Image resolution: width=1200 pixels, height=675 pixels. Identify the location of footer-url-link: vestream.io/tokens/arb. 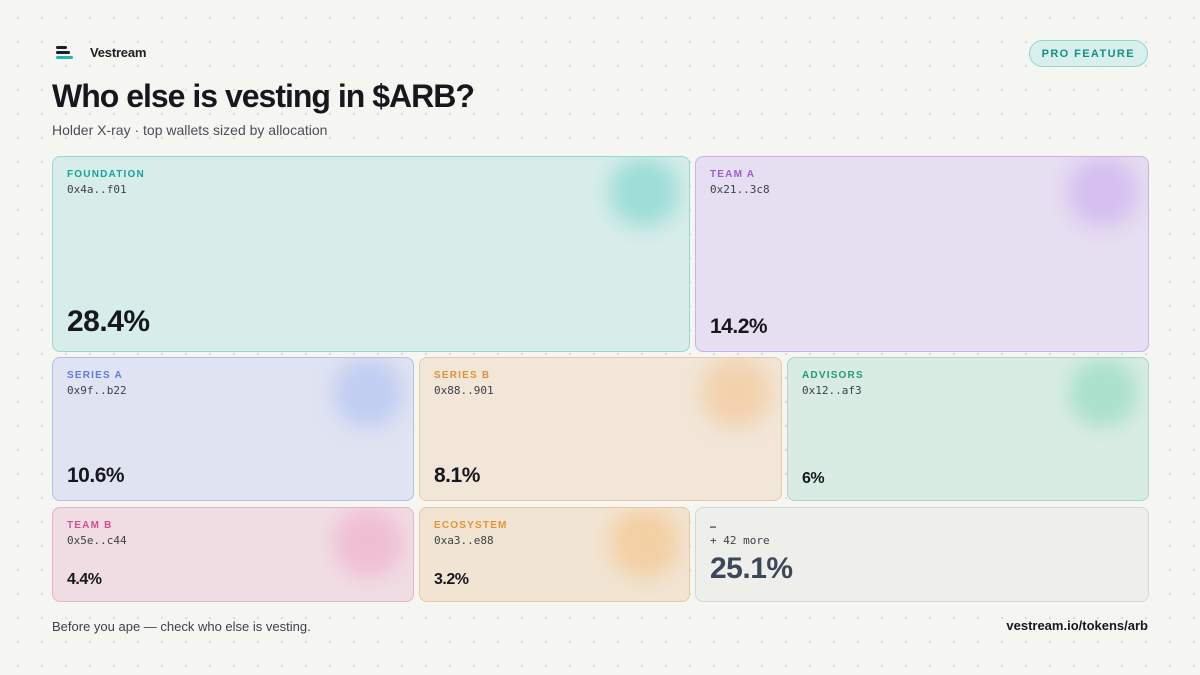
(1077, 625).